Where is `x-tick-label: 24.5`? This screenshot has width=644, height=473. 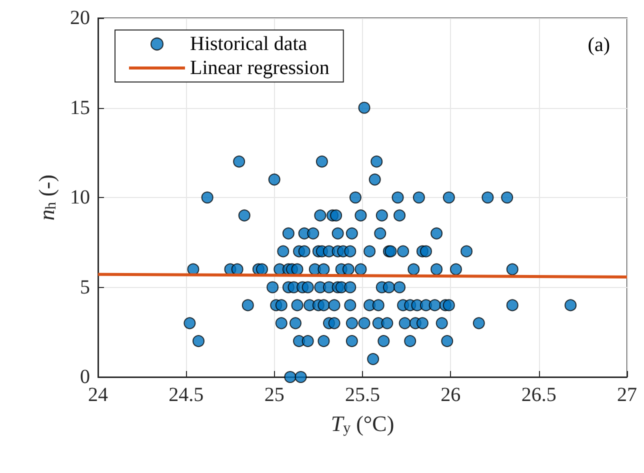
x-tick-label: 24.5 is located at coordinates (186, 395).